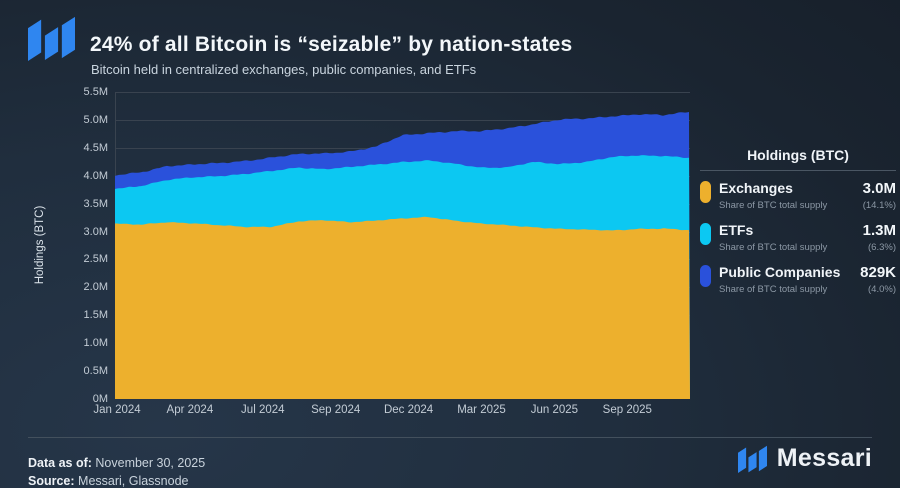  What do you see at coordinates (95, 92) in the screenshot?
I see `y-tick-label: 5.5M` at bounding box center [95, 92].